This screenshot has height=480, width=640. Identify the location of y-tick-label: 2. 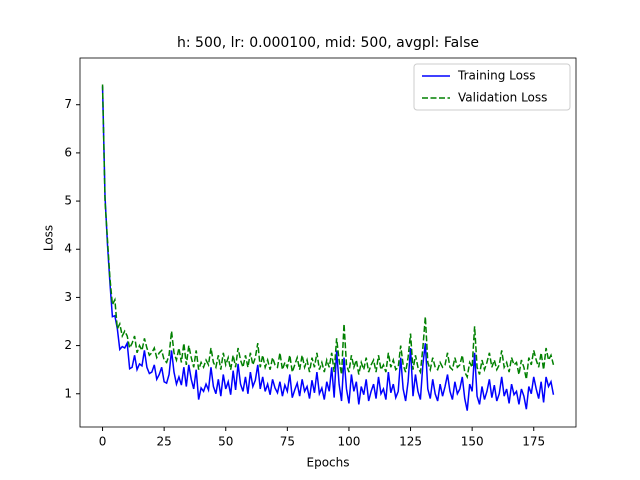
(68, 345).